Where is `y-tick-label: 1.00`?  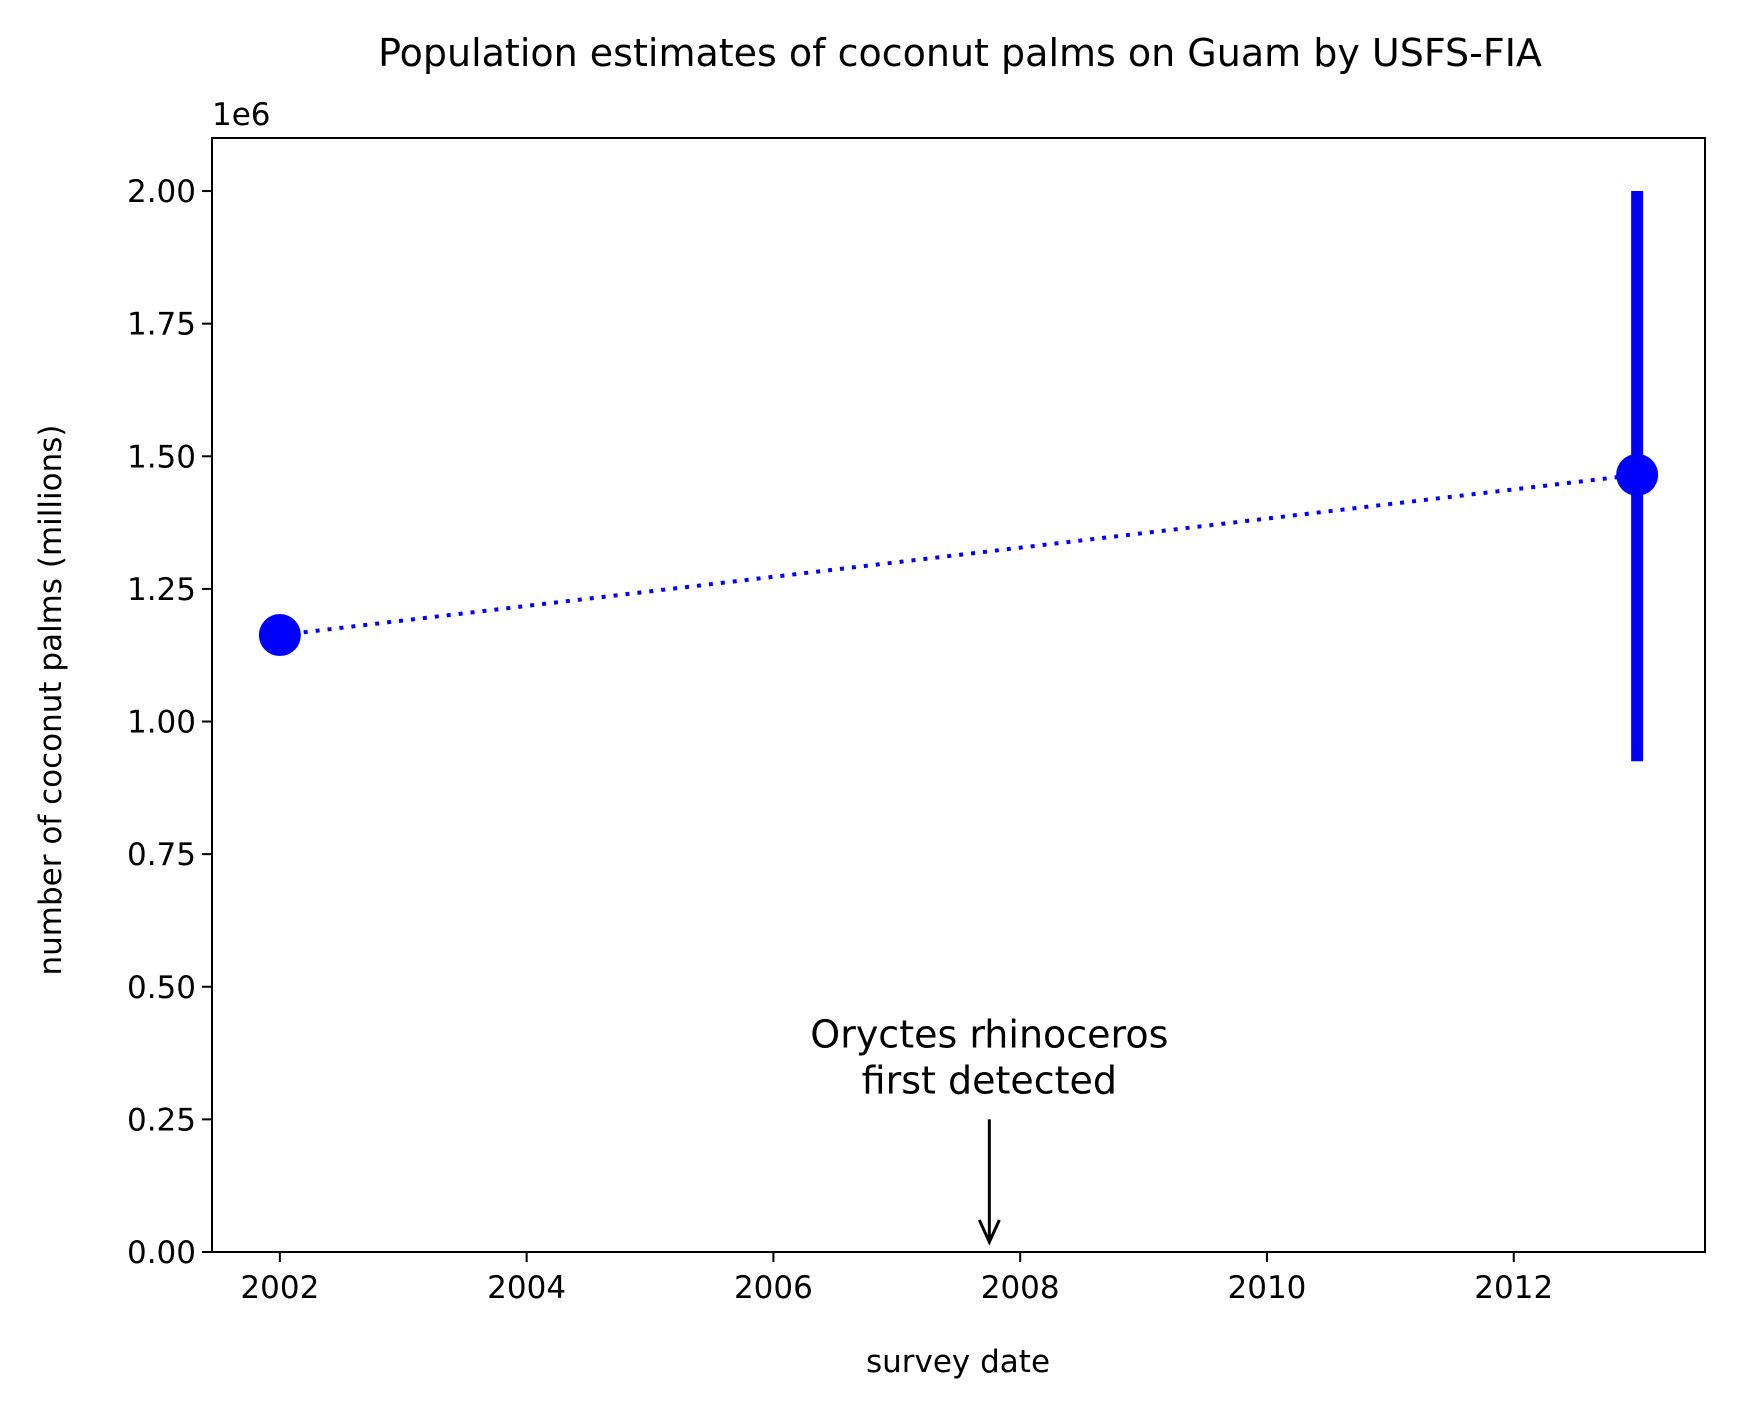 y-tick-label: 1.00 is located at coordinates (161, 723).